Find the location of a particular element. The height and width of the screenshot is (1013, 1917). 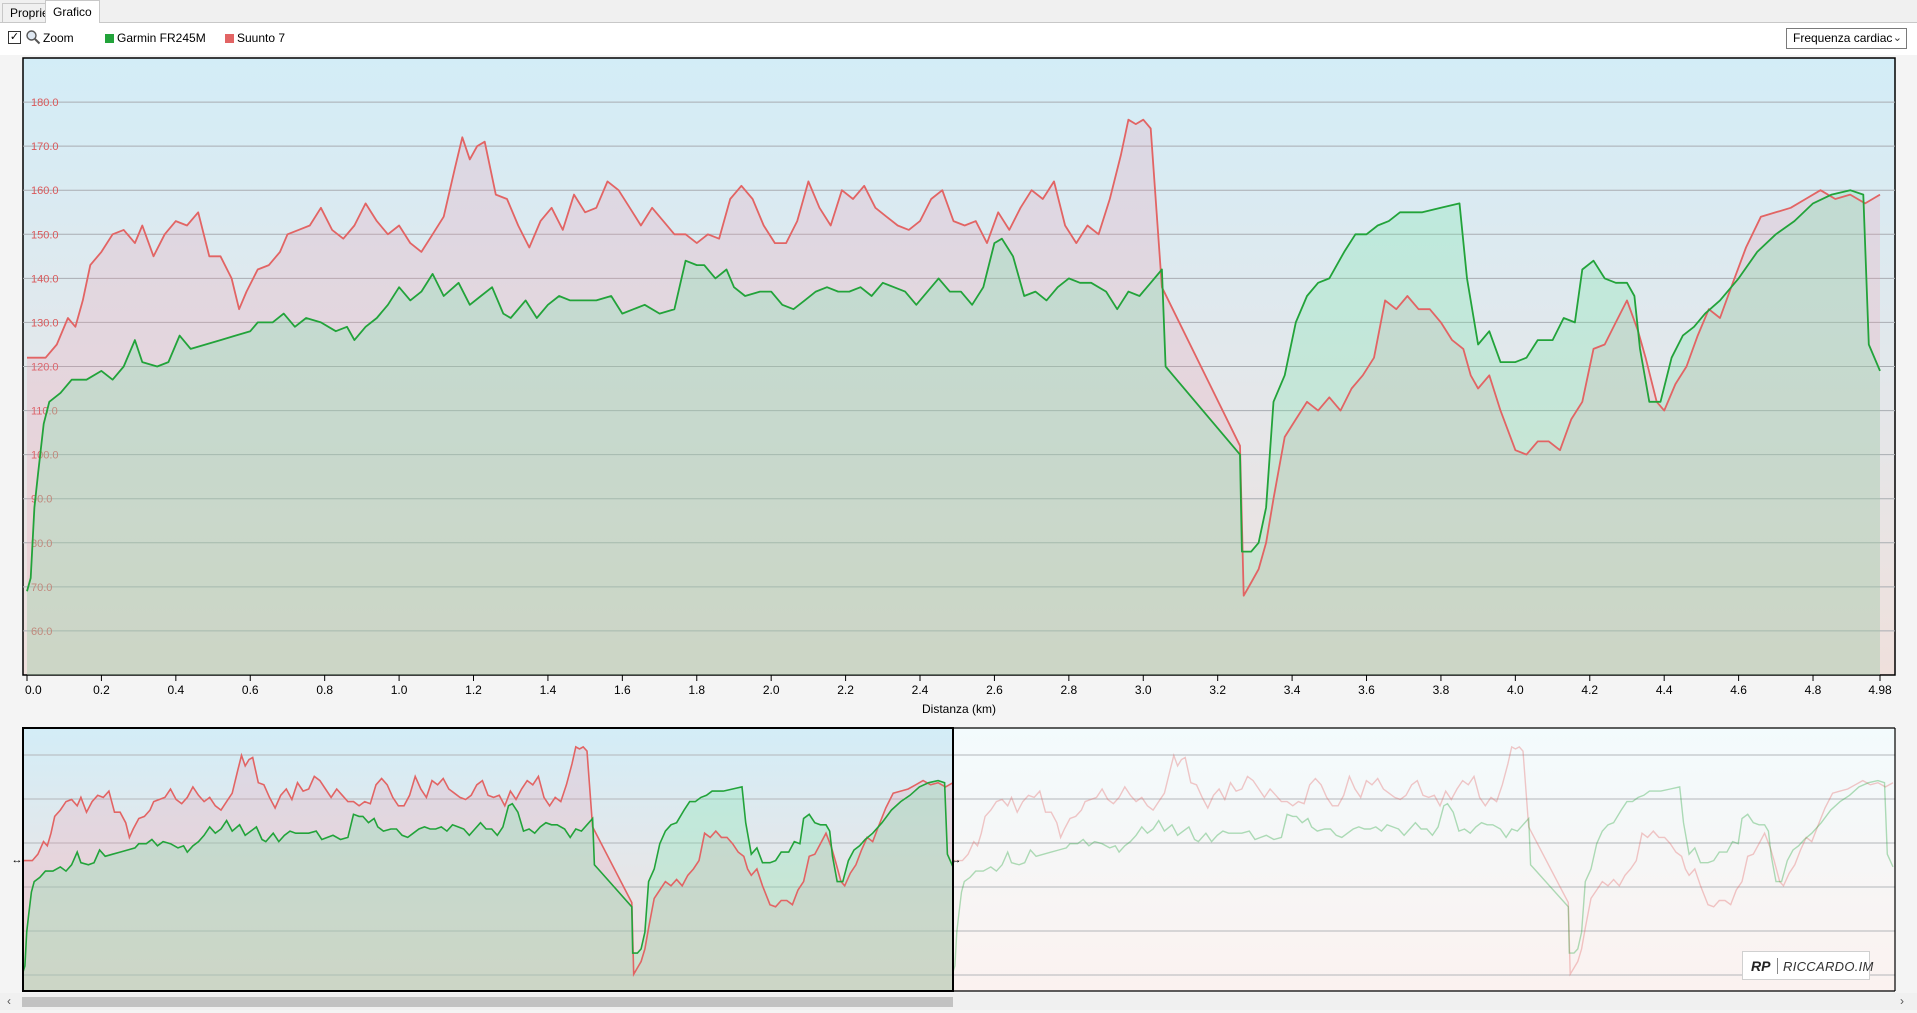

legend-swatch-suunto is located at coordinates (229, 38).